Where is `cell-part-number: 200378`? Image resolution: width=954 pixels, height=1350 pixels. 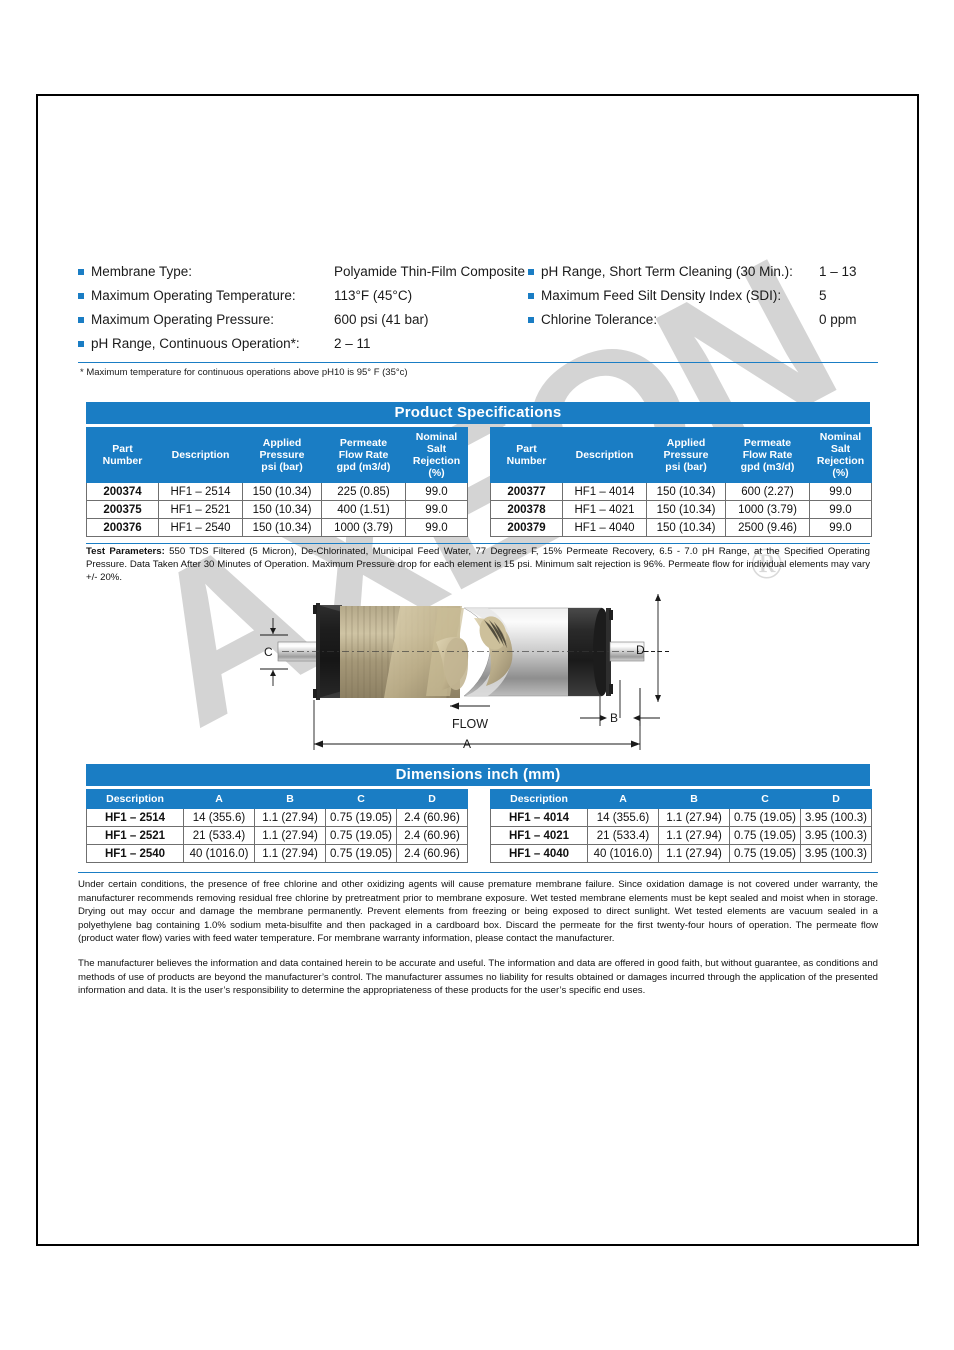
cell-part-number: 200378 is located at coordinates (526, 510).